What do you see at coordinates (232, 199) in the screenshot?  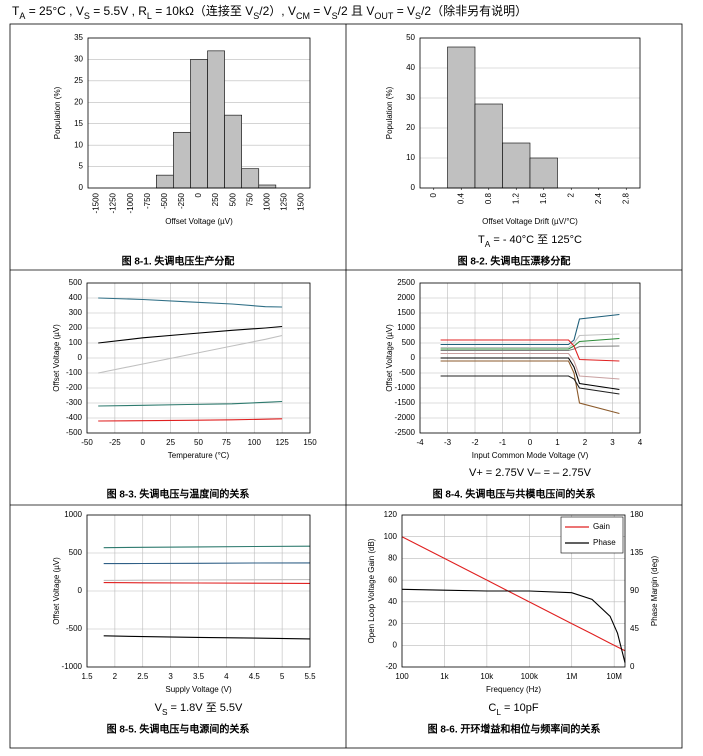 I see `x-tick-label: 500` at bounding box center [232, 199].